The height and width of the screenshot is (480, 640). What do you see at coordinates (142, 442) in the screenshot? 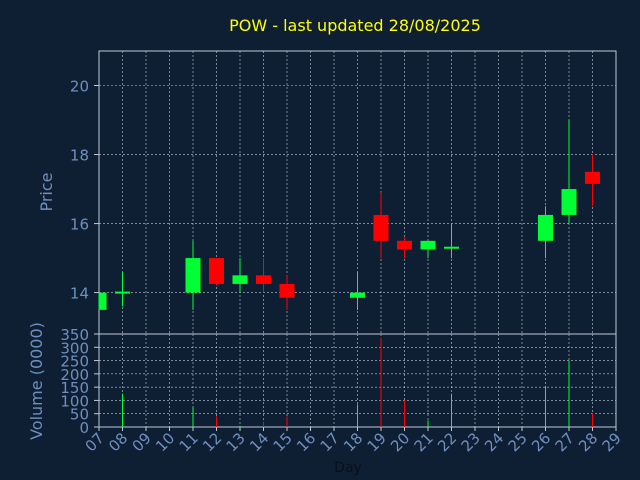
I see `x-tick-label: 09` at bounding box center [142, 442].